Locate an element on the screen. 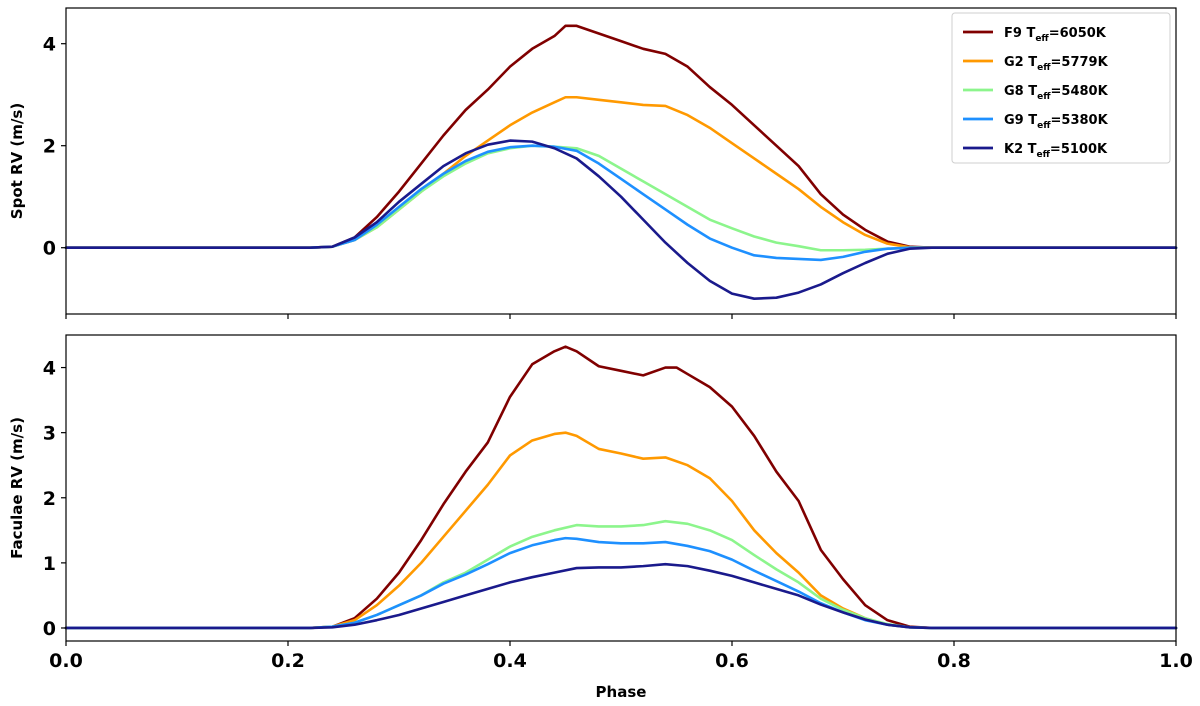 The width and height of the screenshot is (1200, 706). legend-box is located at coordinates (1061, 88).